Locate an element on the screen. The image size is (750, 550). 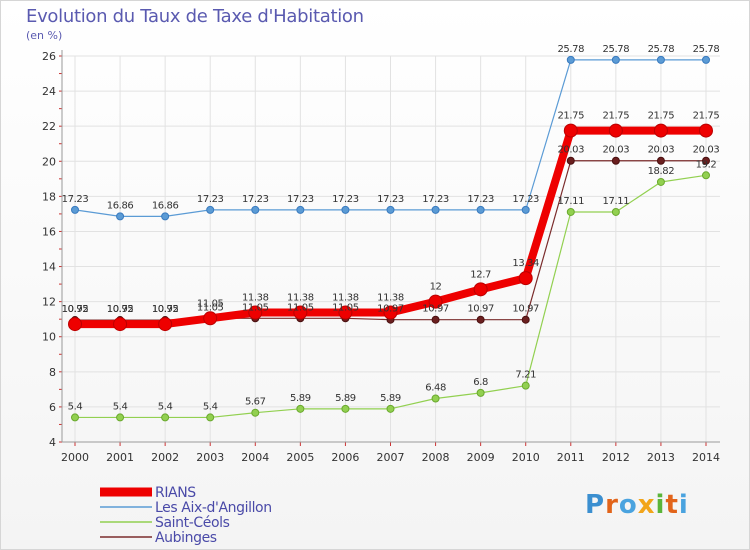
x-tick-label: 2000 is located at coordinates (75, 457).